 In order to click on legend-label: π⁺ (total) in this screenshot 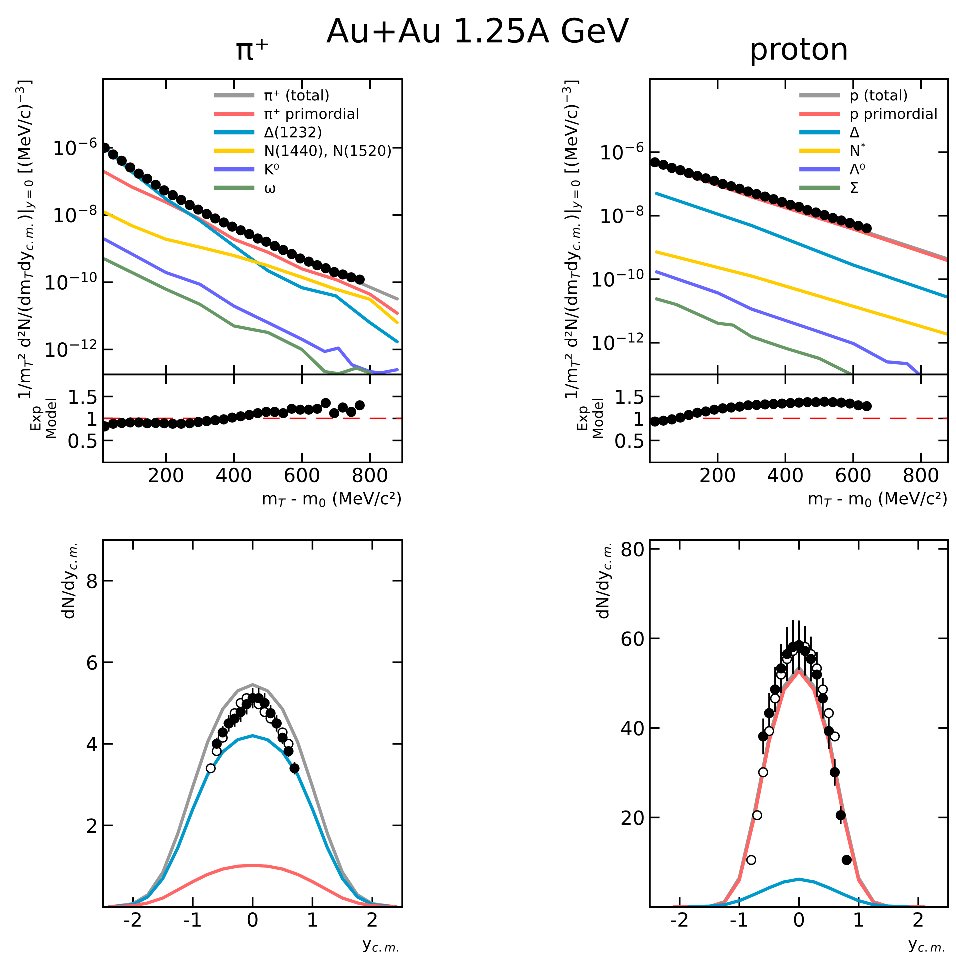, I will do `click(296, 96)`.